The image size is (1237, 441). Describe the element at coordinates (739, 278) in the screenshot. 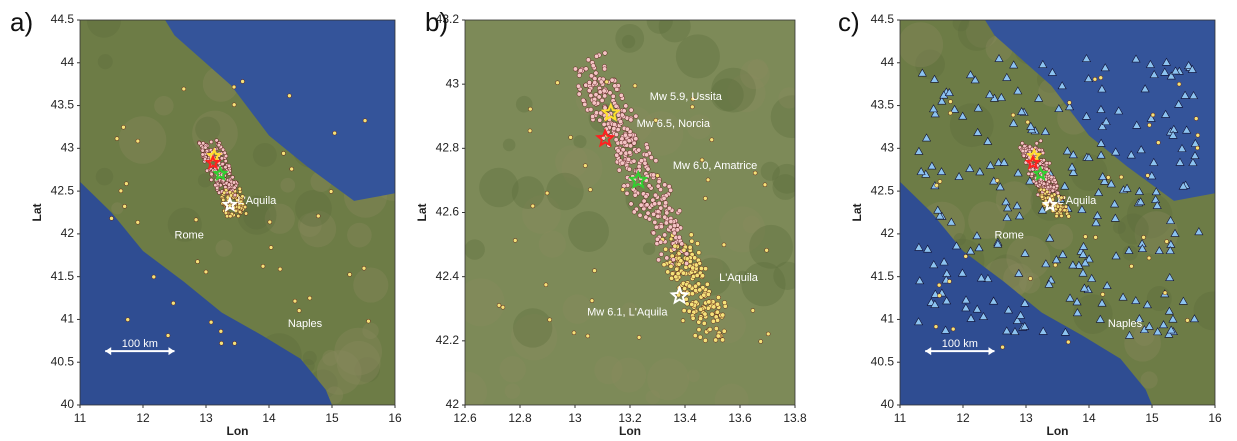

I see `annotation: L'Aquila` at that location.